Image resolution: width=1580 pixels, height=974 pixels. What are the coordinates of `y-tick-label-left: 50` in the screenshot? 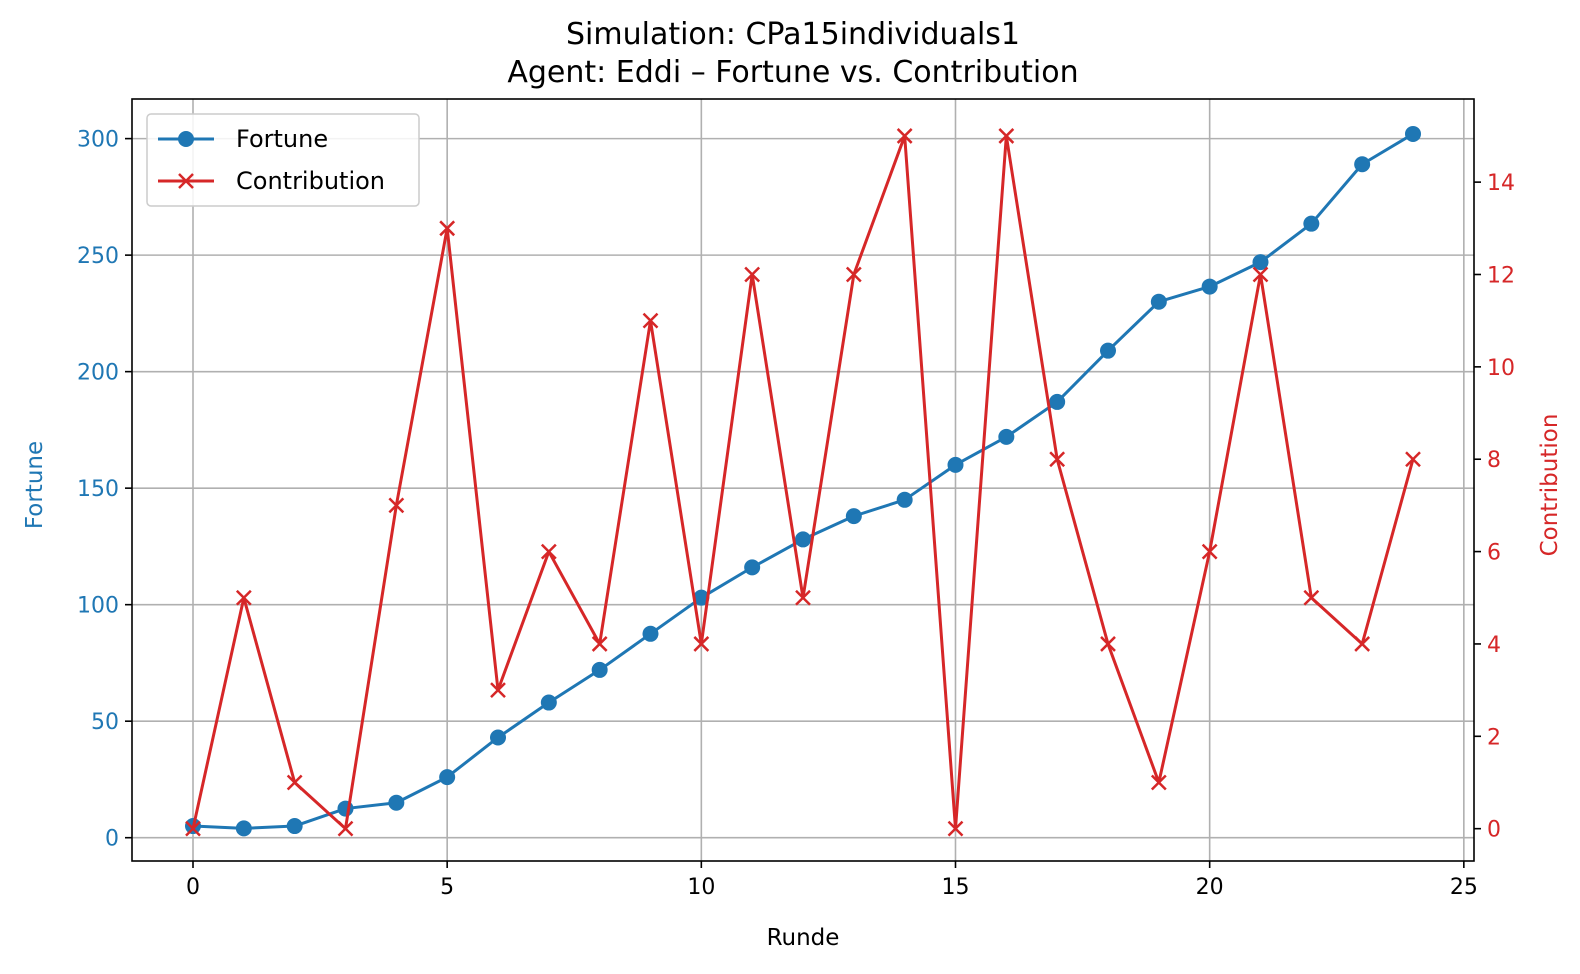 It's located at (105, 722).